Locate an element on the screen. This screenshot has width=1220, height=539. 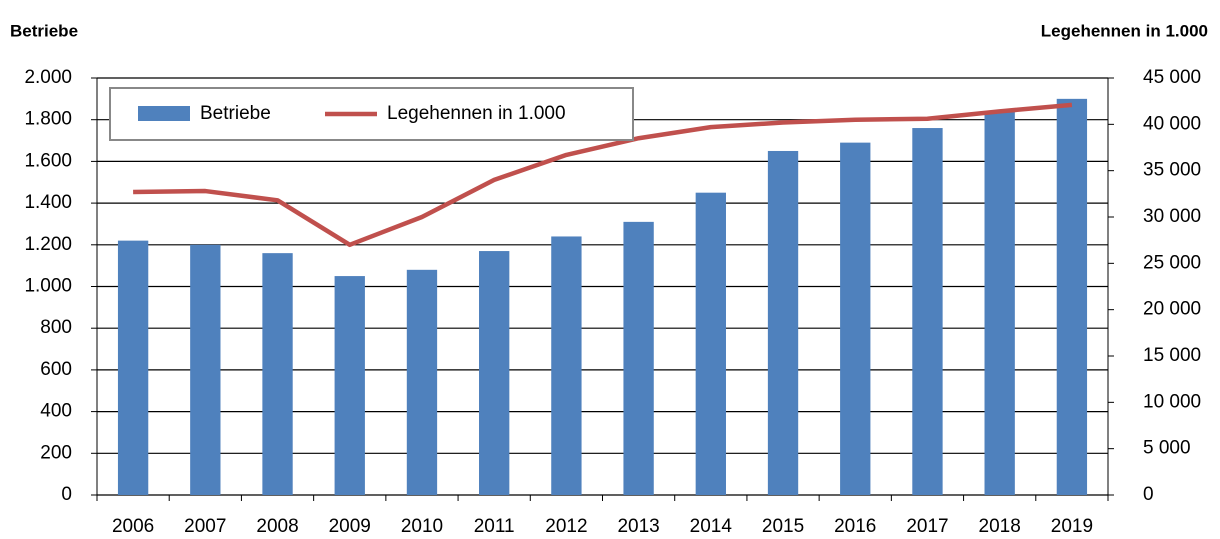
y-tick-label: 800 is located at coordinates (56, 327).